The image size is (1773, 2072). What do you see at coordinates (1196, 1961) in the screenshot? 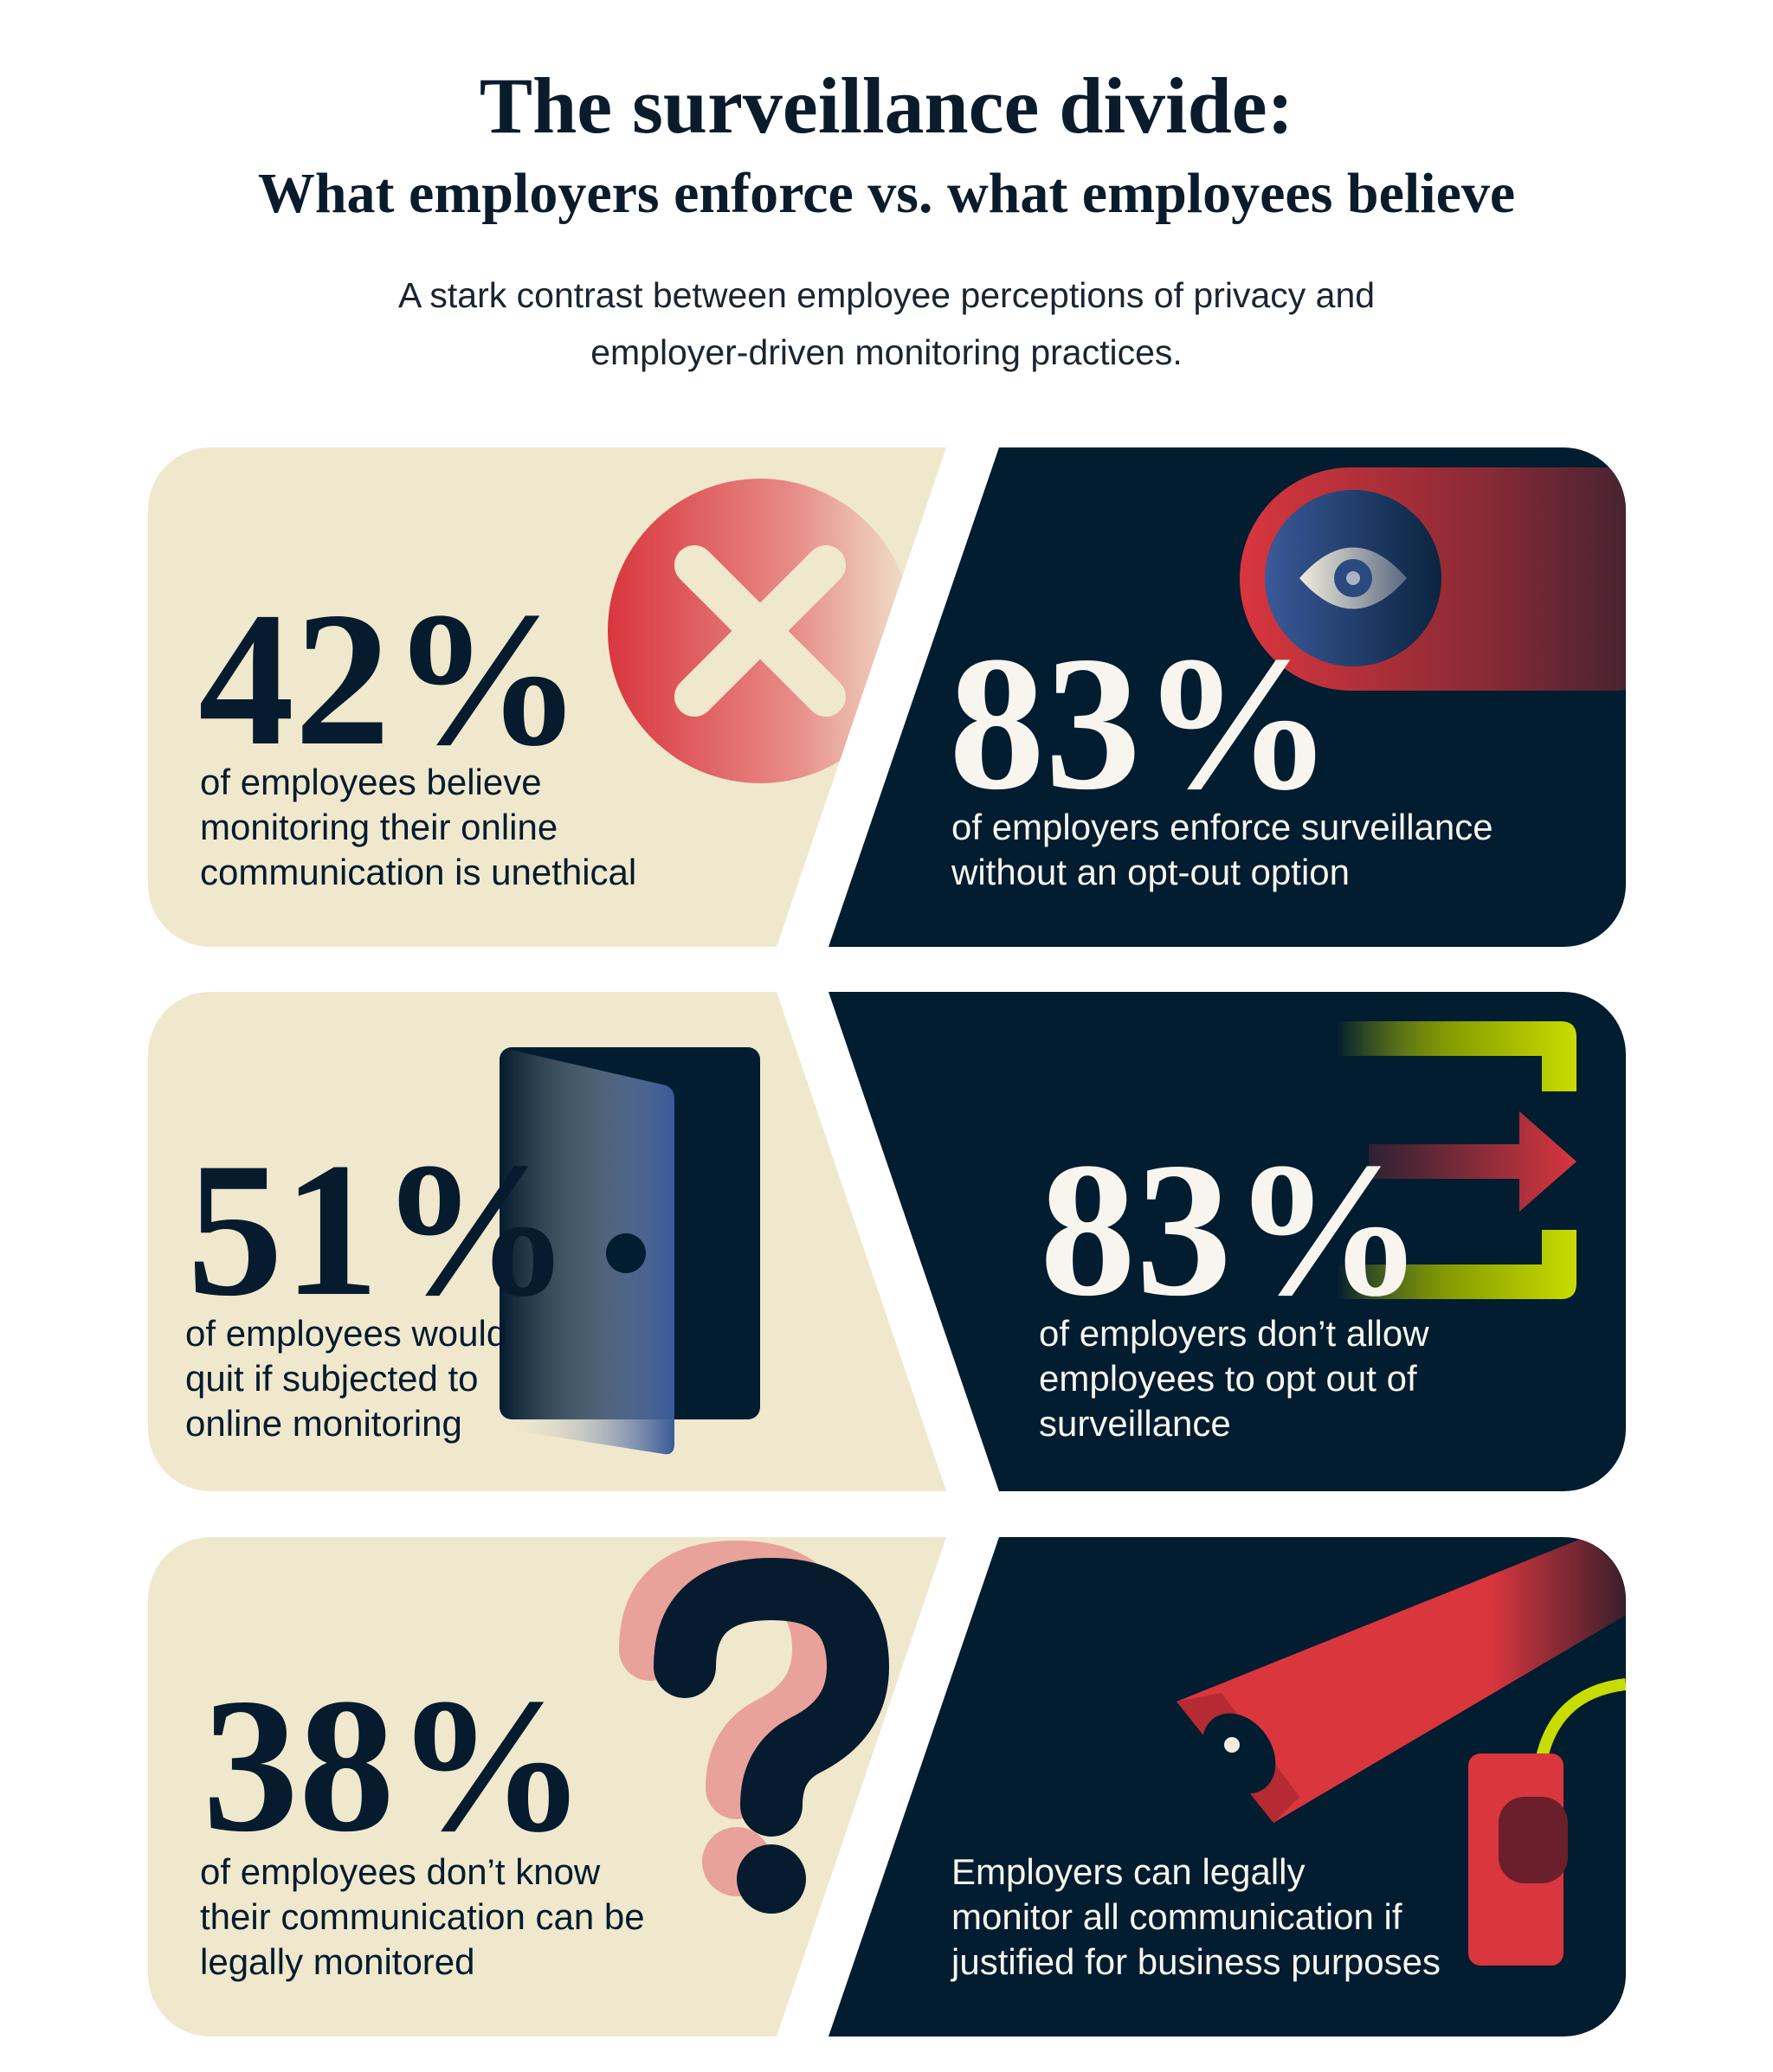
I see `text-line: justified for business purposes` at bounding box center [1196, 1961].